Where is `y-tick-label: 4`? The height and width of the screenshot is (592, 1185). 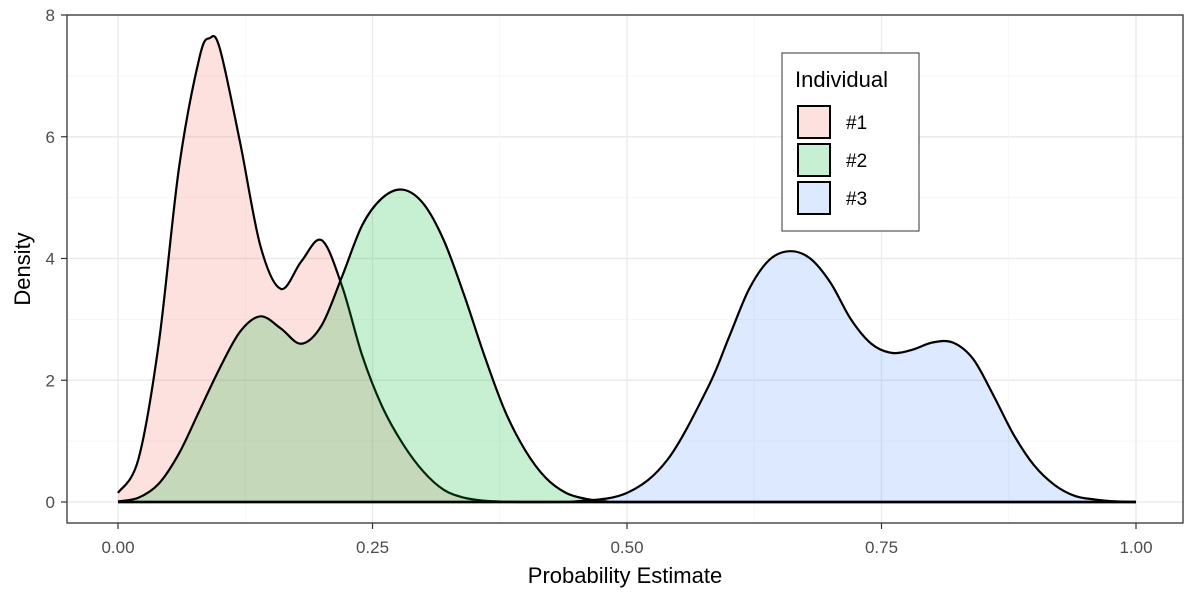
y-tick-label: 4 is located at coordinates (50, 259).